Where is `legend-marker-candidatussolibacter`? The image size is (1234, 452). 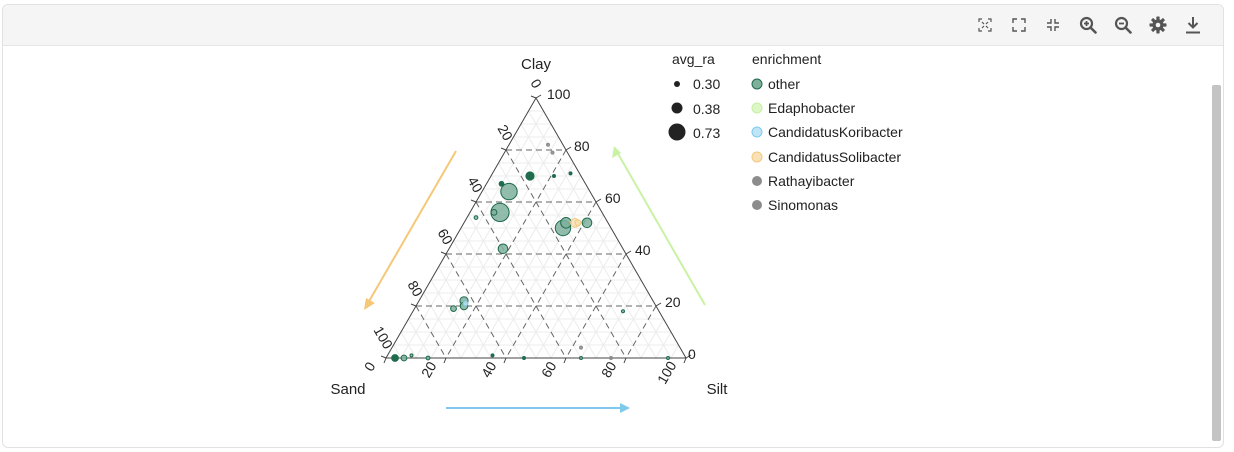
legend-marker-candidatussolibacter is located at coordinates (757, 157).